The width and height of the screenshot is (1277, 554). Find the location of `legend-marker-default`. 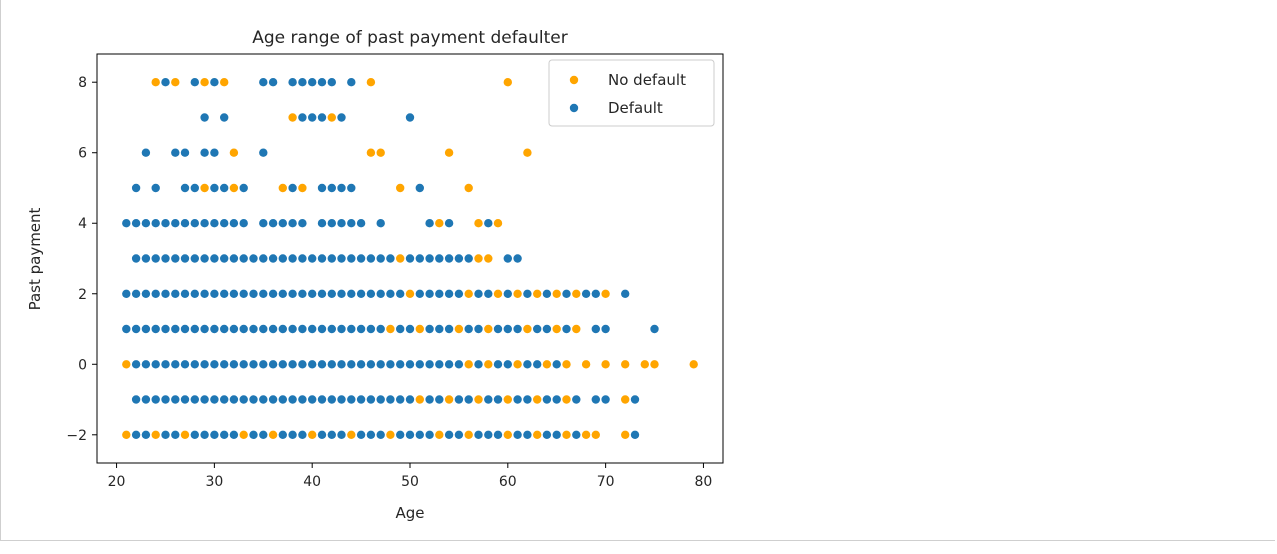

legend-marker-default is located at coordinates (574, 108).